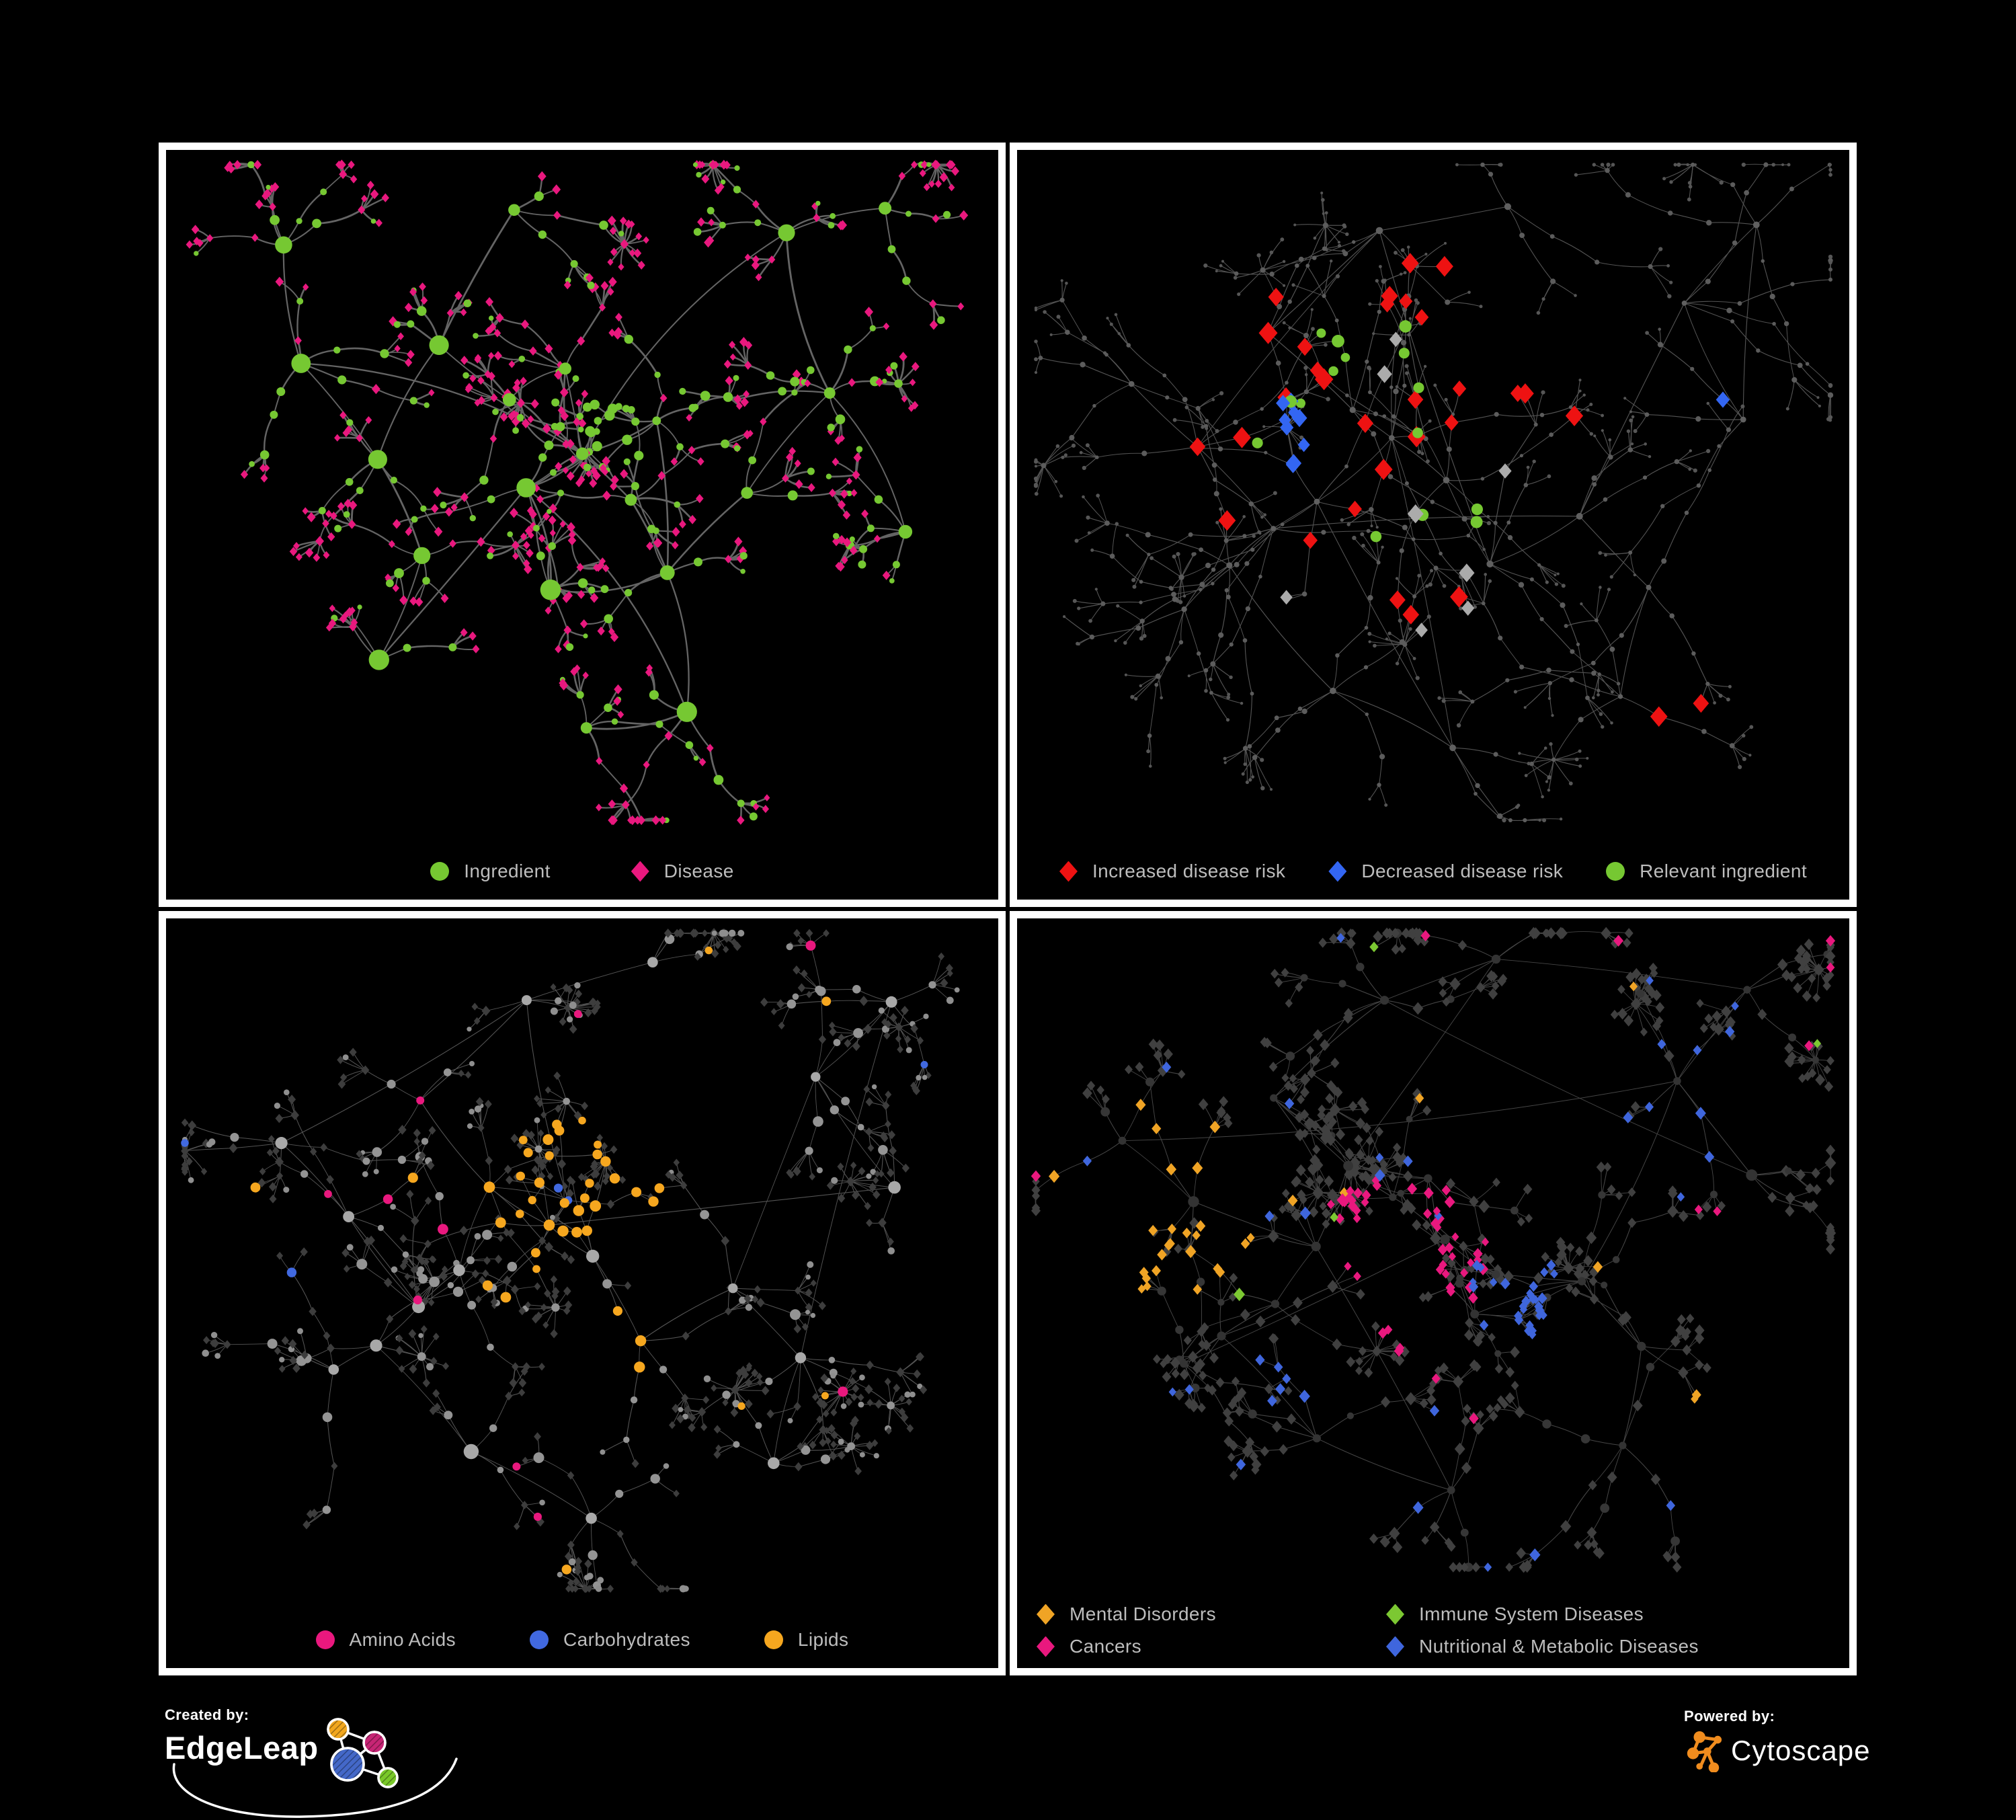 The image size is (2016, 1820). What do you see at coordinates (507, 871) in the screenshot?
I see `legend-label: Ingredient` at bounding box center [507, 871].